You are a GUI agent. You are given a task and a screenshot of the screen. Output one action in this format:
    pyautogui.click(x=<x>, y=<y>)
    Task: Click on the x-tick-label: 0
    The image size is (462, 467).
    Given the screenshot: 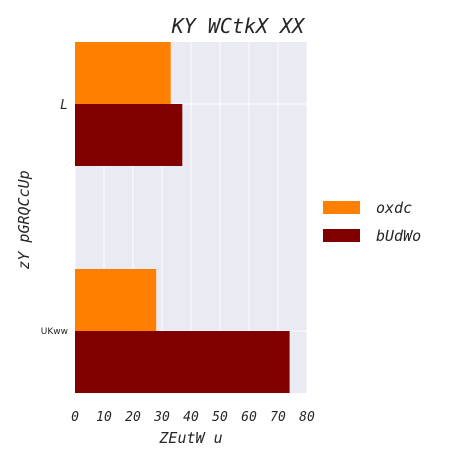 What is the action you would take?
    pyautogui.click(x=75, y=417)
    